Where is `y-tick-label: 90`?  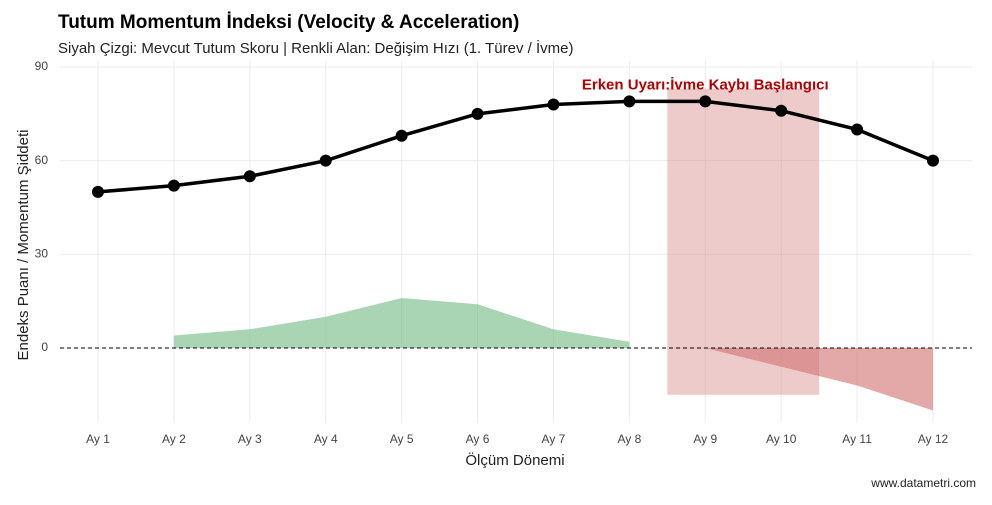 y-tick-label: 90 is located at coordinates (42, 66).